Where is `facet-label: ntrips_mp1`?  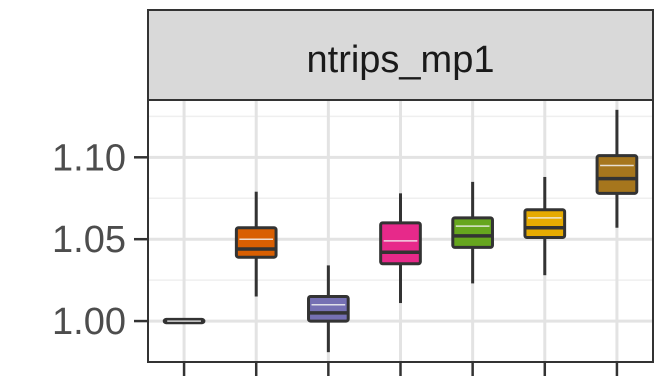 facet-label: ntrips_mp1 is located at coordinates (401, 60).